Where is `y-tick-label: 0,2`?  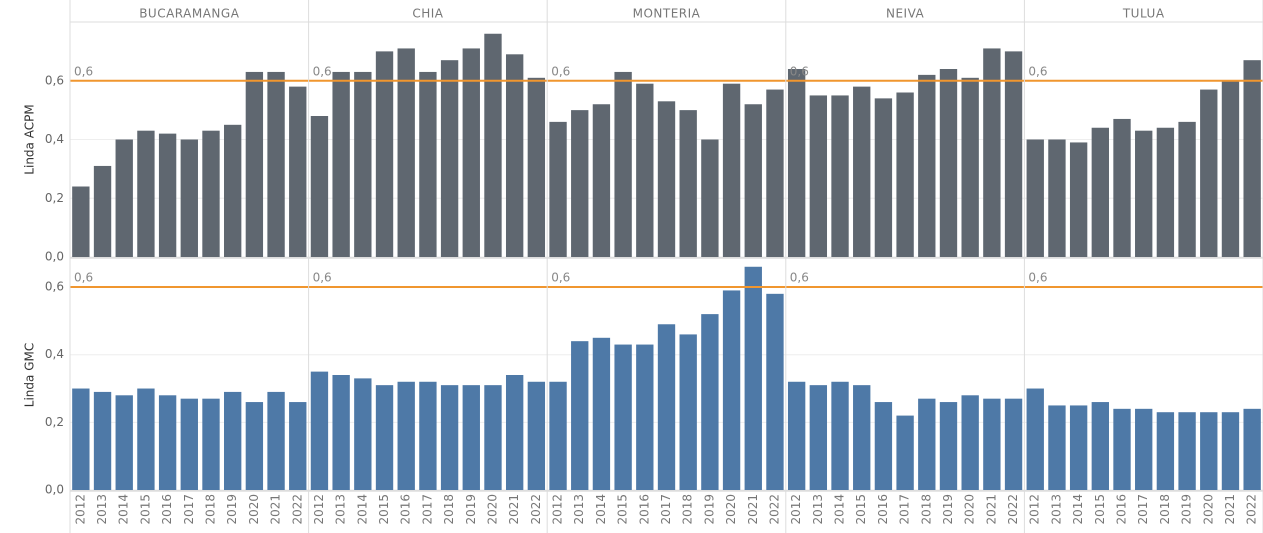 y-tick-label: 0,2 is located at coordinates (54, 422).